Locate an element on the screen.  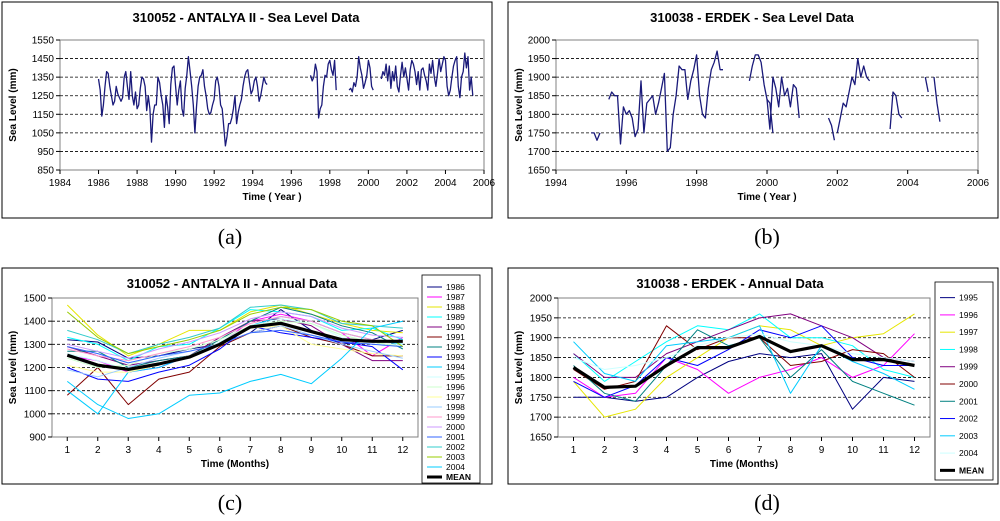
x-tick-label: 2006 is located at coordinates (484, 183).